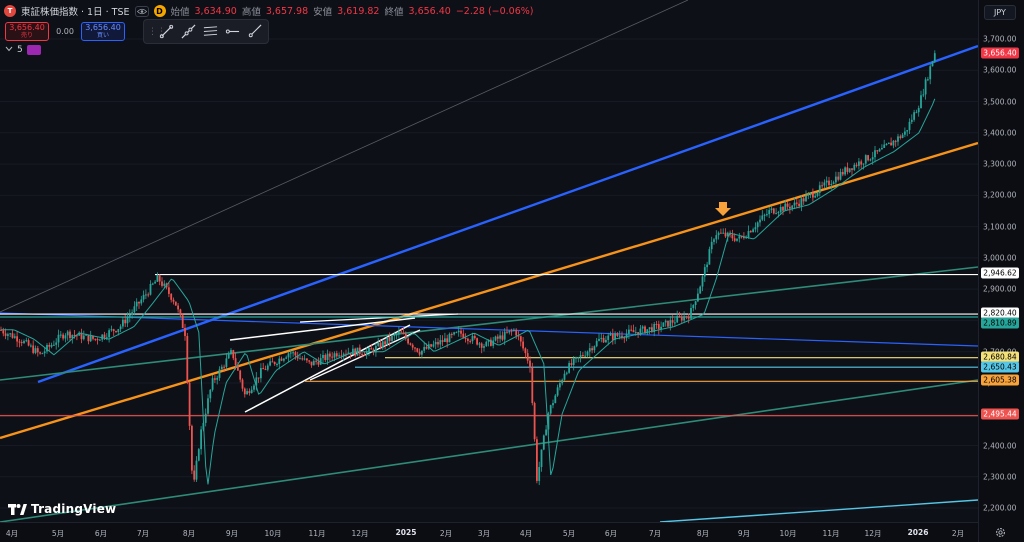 This screenshot has width=1024, height=542. I want to click on buy-button: 3,656.40 買い, so click(103, 31).